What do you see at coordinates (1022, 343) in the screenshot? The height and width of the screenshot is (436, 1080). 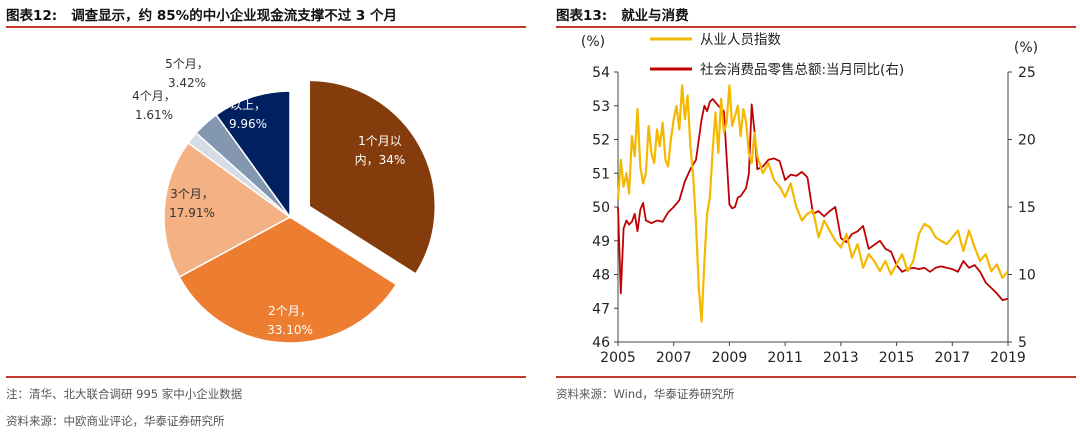 I see `y-tick-label-right: 5` at bounding box center [1022, 343].